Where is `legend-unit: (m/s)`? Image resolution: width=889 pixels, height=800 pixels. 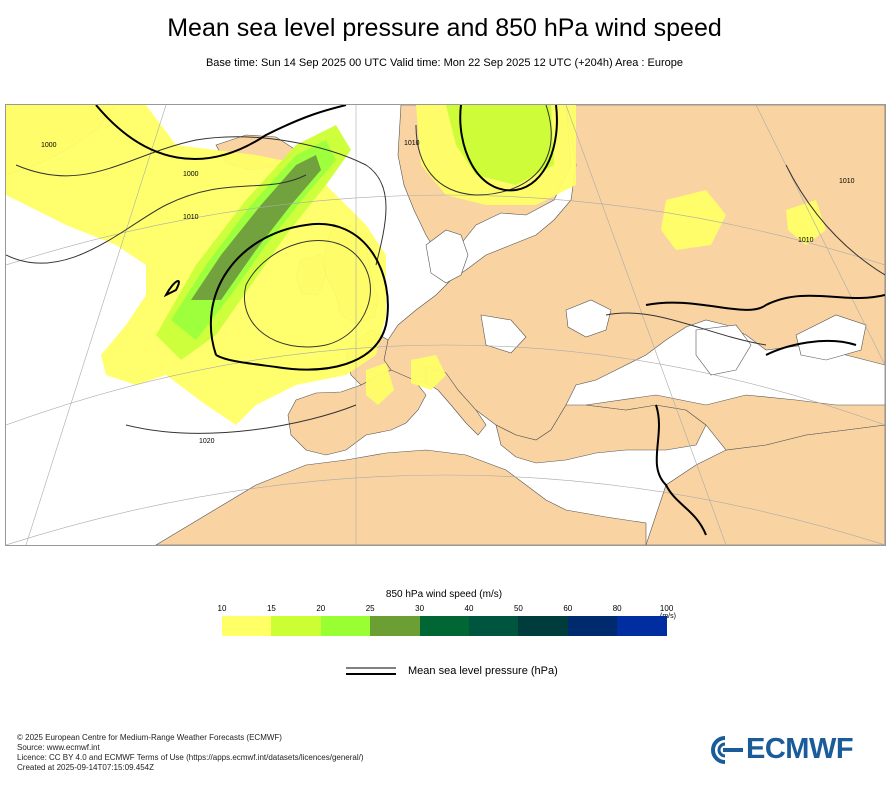
legend-unit: (m/s) is located at coordinates (668, 616).